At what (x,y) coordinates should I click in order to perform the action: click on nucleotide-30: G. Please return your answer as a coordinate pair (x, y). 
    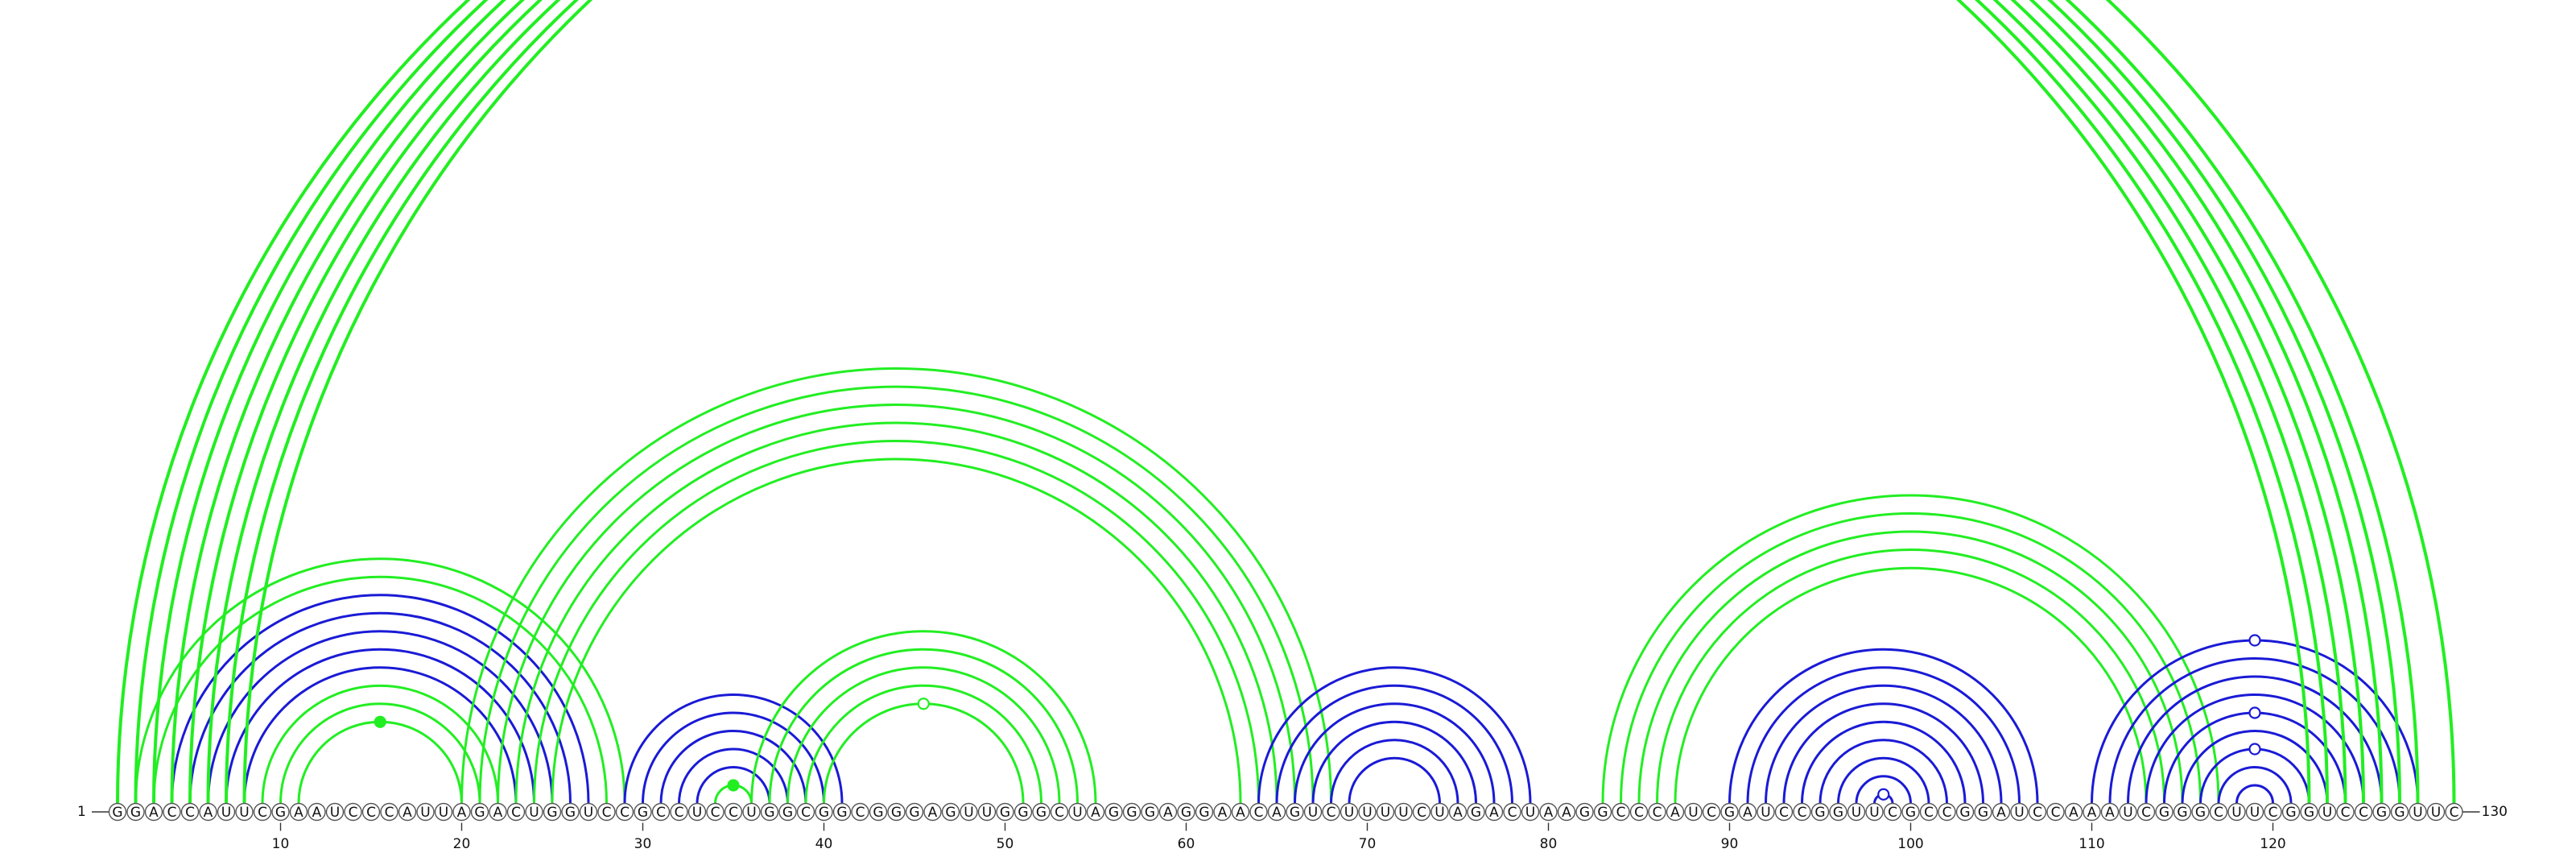
    Looking at the image, I should click on (643, 812).